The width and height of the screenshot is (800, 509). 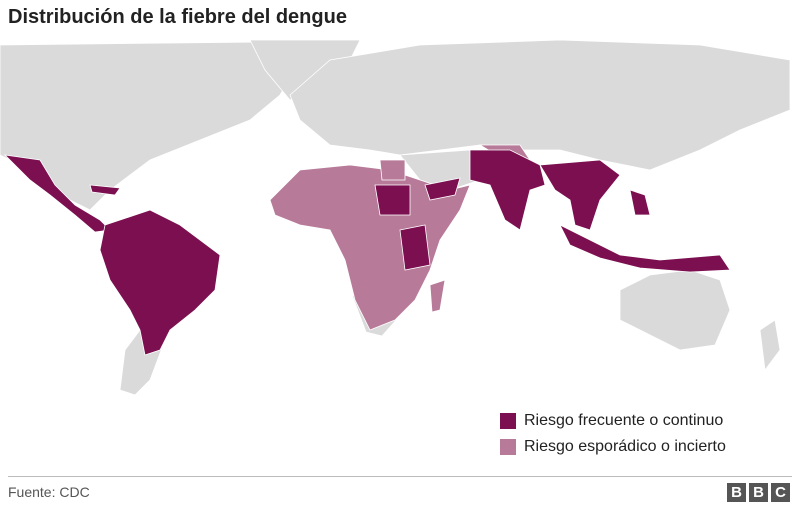 What do you see at coordinates (400, 476) in the screenshot?
I see `divider` at bounding box center [400, 476].